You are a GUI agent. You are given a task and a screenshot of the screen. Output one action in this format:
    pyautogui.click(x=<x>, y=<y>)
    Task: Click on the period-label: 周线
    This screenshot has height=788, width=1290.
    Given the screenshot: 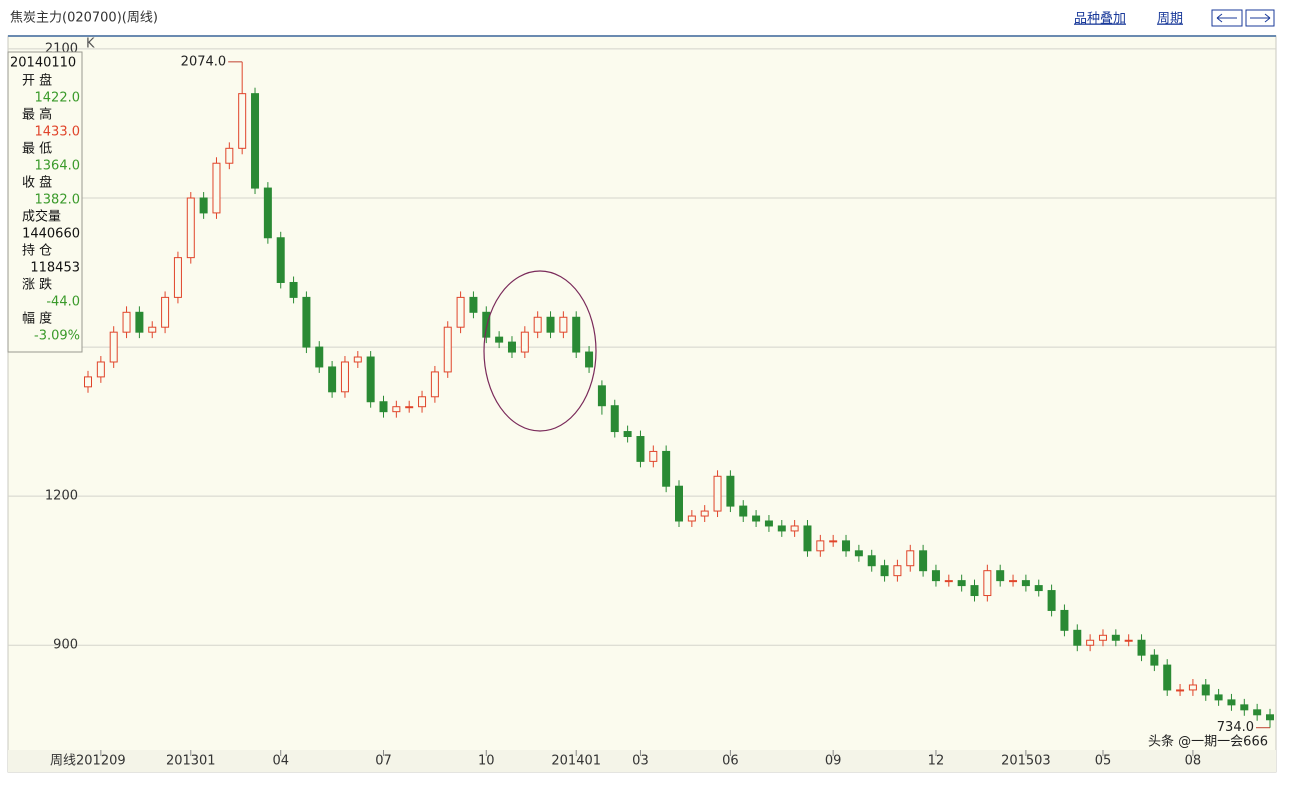 What is the action you would take?
    pyautogui.click(x=63, y=761)
    